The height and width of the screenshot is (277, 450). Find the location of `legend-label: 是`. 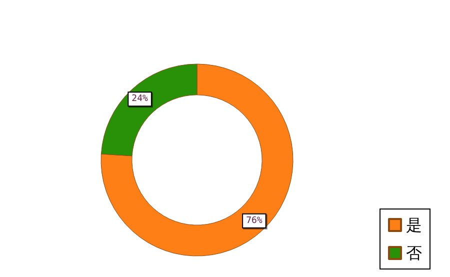

legend-label: 是 is located at coordinates (414, 225).